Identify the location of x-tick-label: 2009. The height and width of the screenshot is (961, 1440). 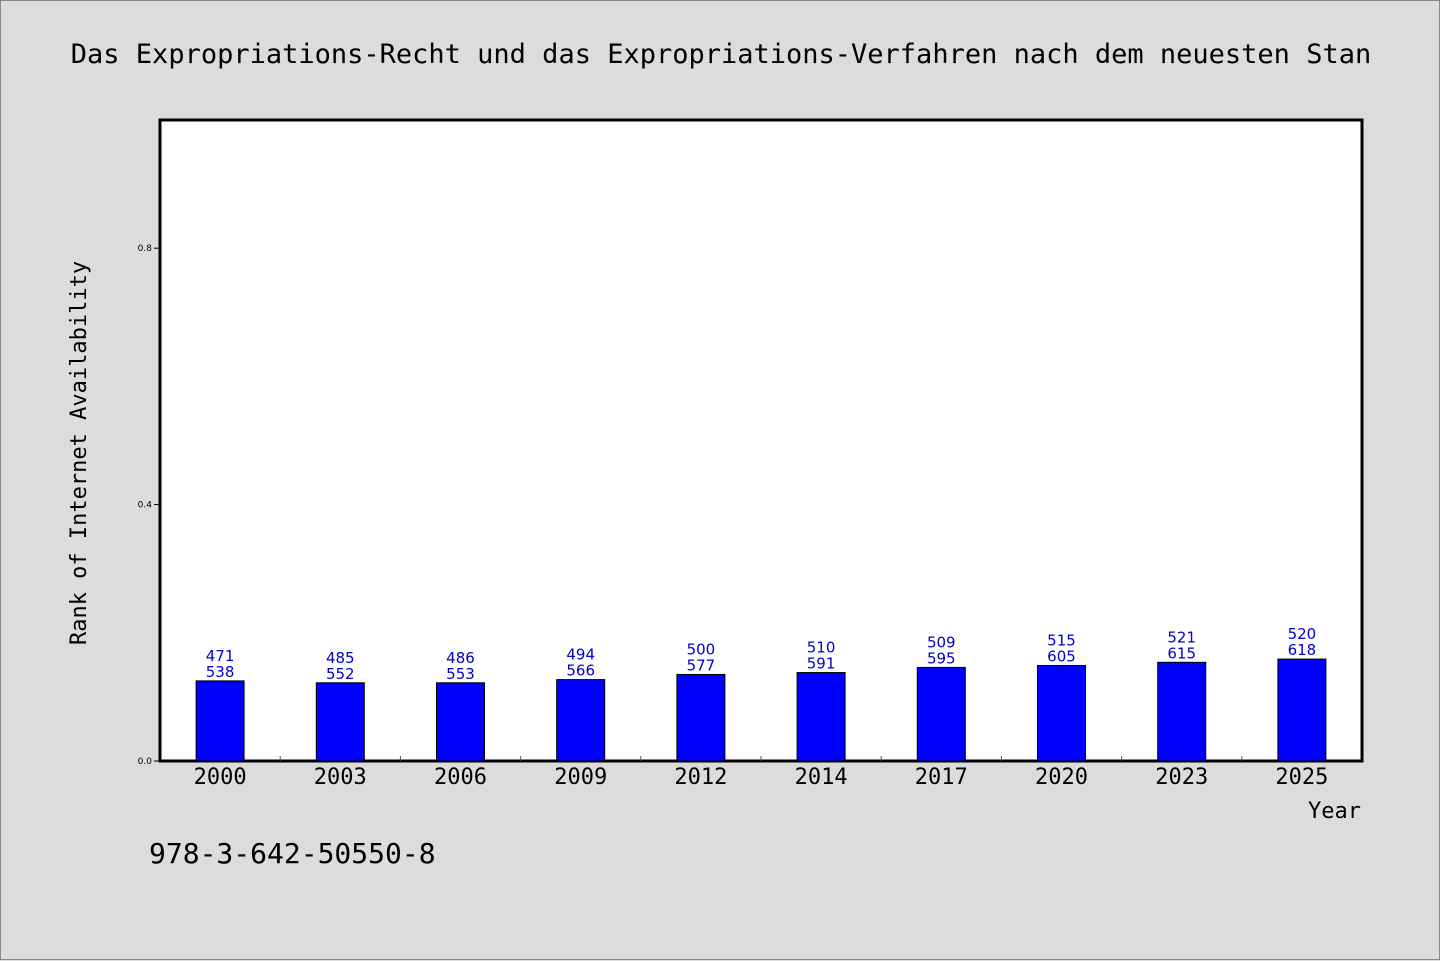
(580, 777).